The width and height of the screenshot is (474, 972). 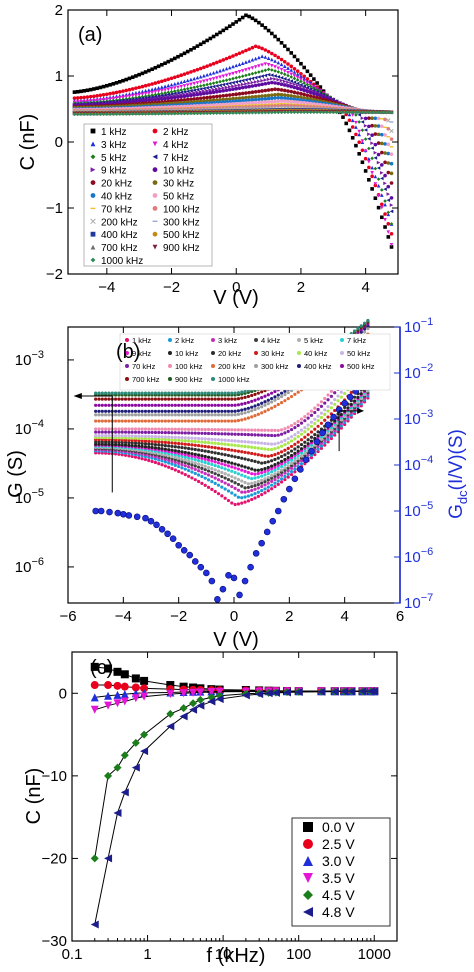 I want to click on tick-base: 10, so click(x=412, y=557).